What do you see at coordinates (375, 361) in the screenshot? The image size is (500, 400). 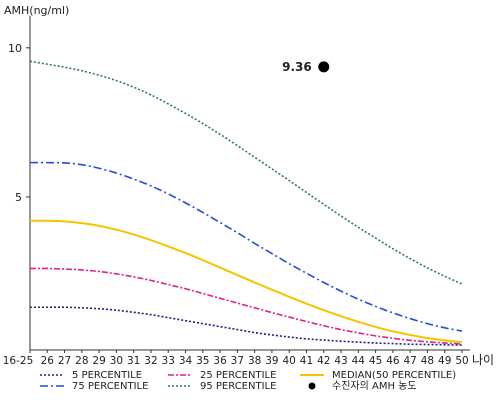 I see `x-tick-label: 45` at bounding box center [375, 361].